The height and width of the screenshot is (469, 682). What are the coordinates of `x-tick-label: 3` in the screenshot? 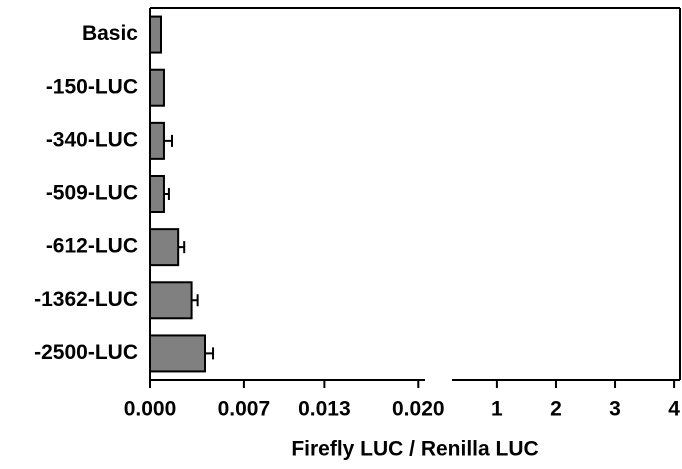 It's located at (615, 409).